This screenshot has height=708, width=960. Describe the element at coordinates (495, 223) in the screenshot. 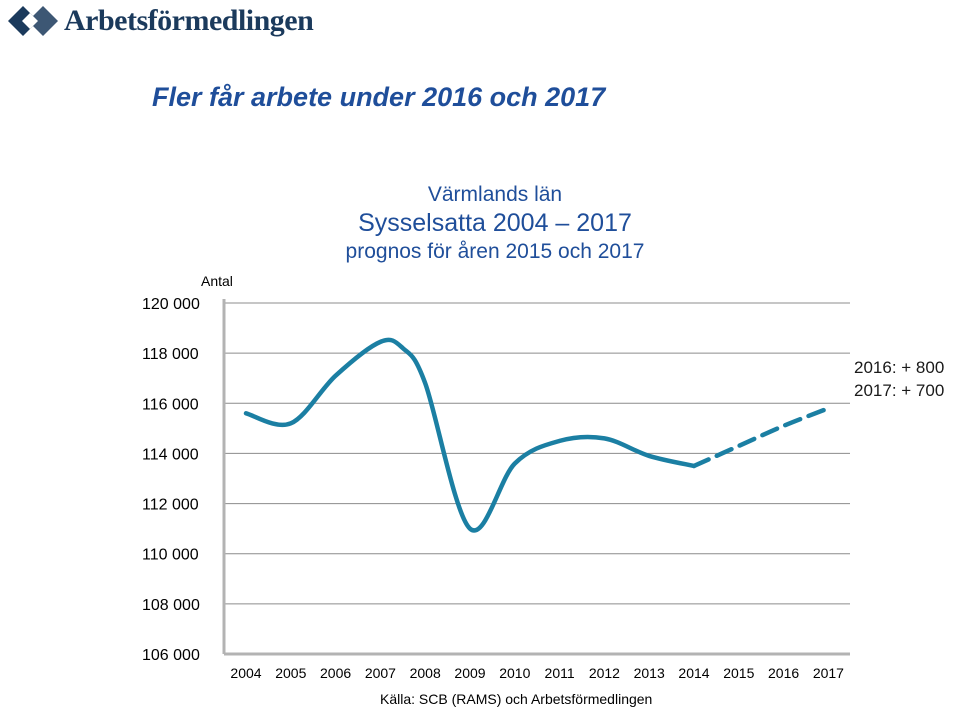

I see `chart-heading-title: Sysselsatta 2004 – 2017` at that location.